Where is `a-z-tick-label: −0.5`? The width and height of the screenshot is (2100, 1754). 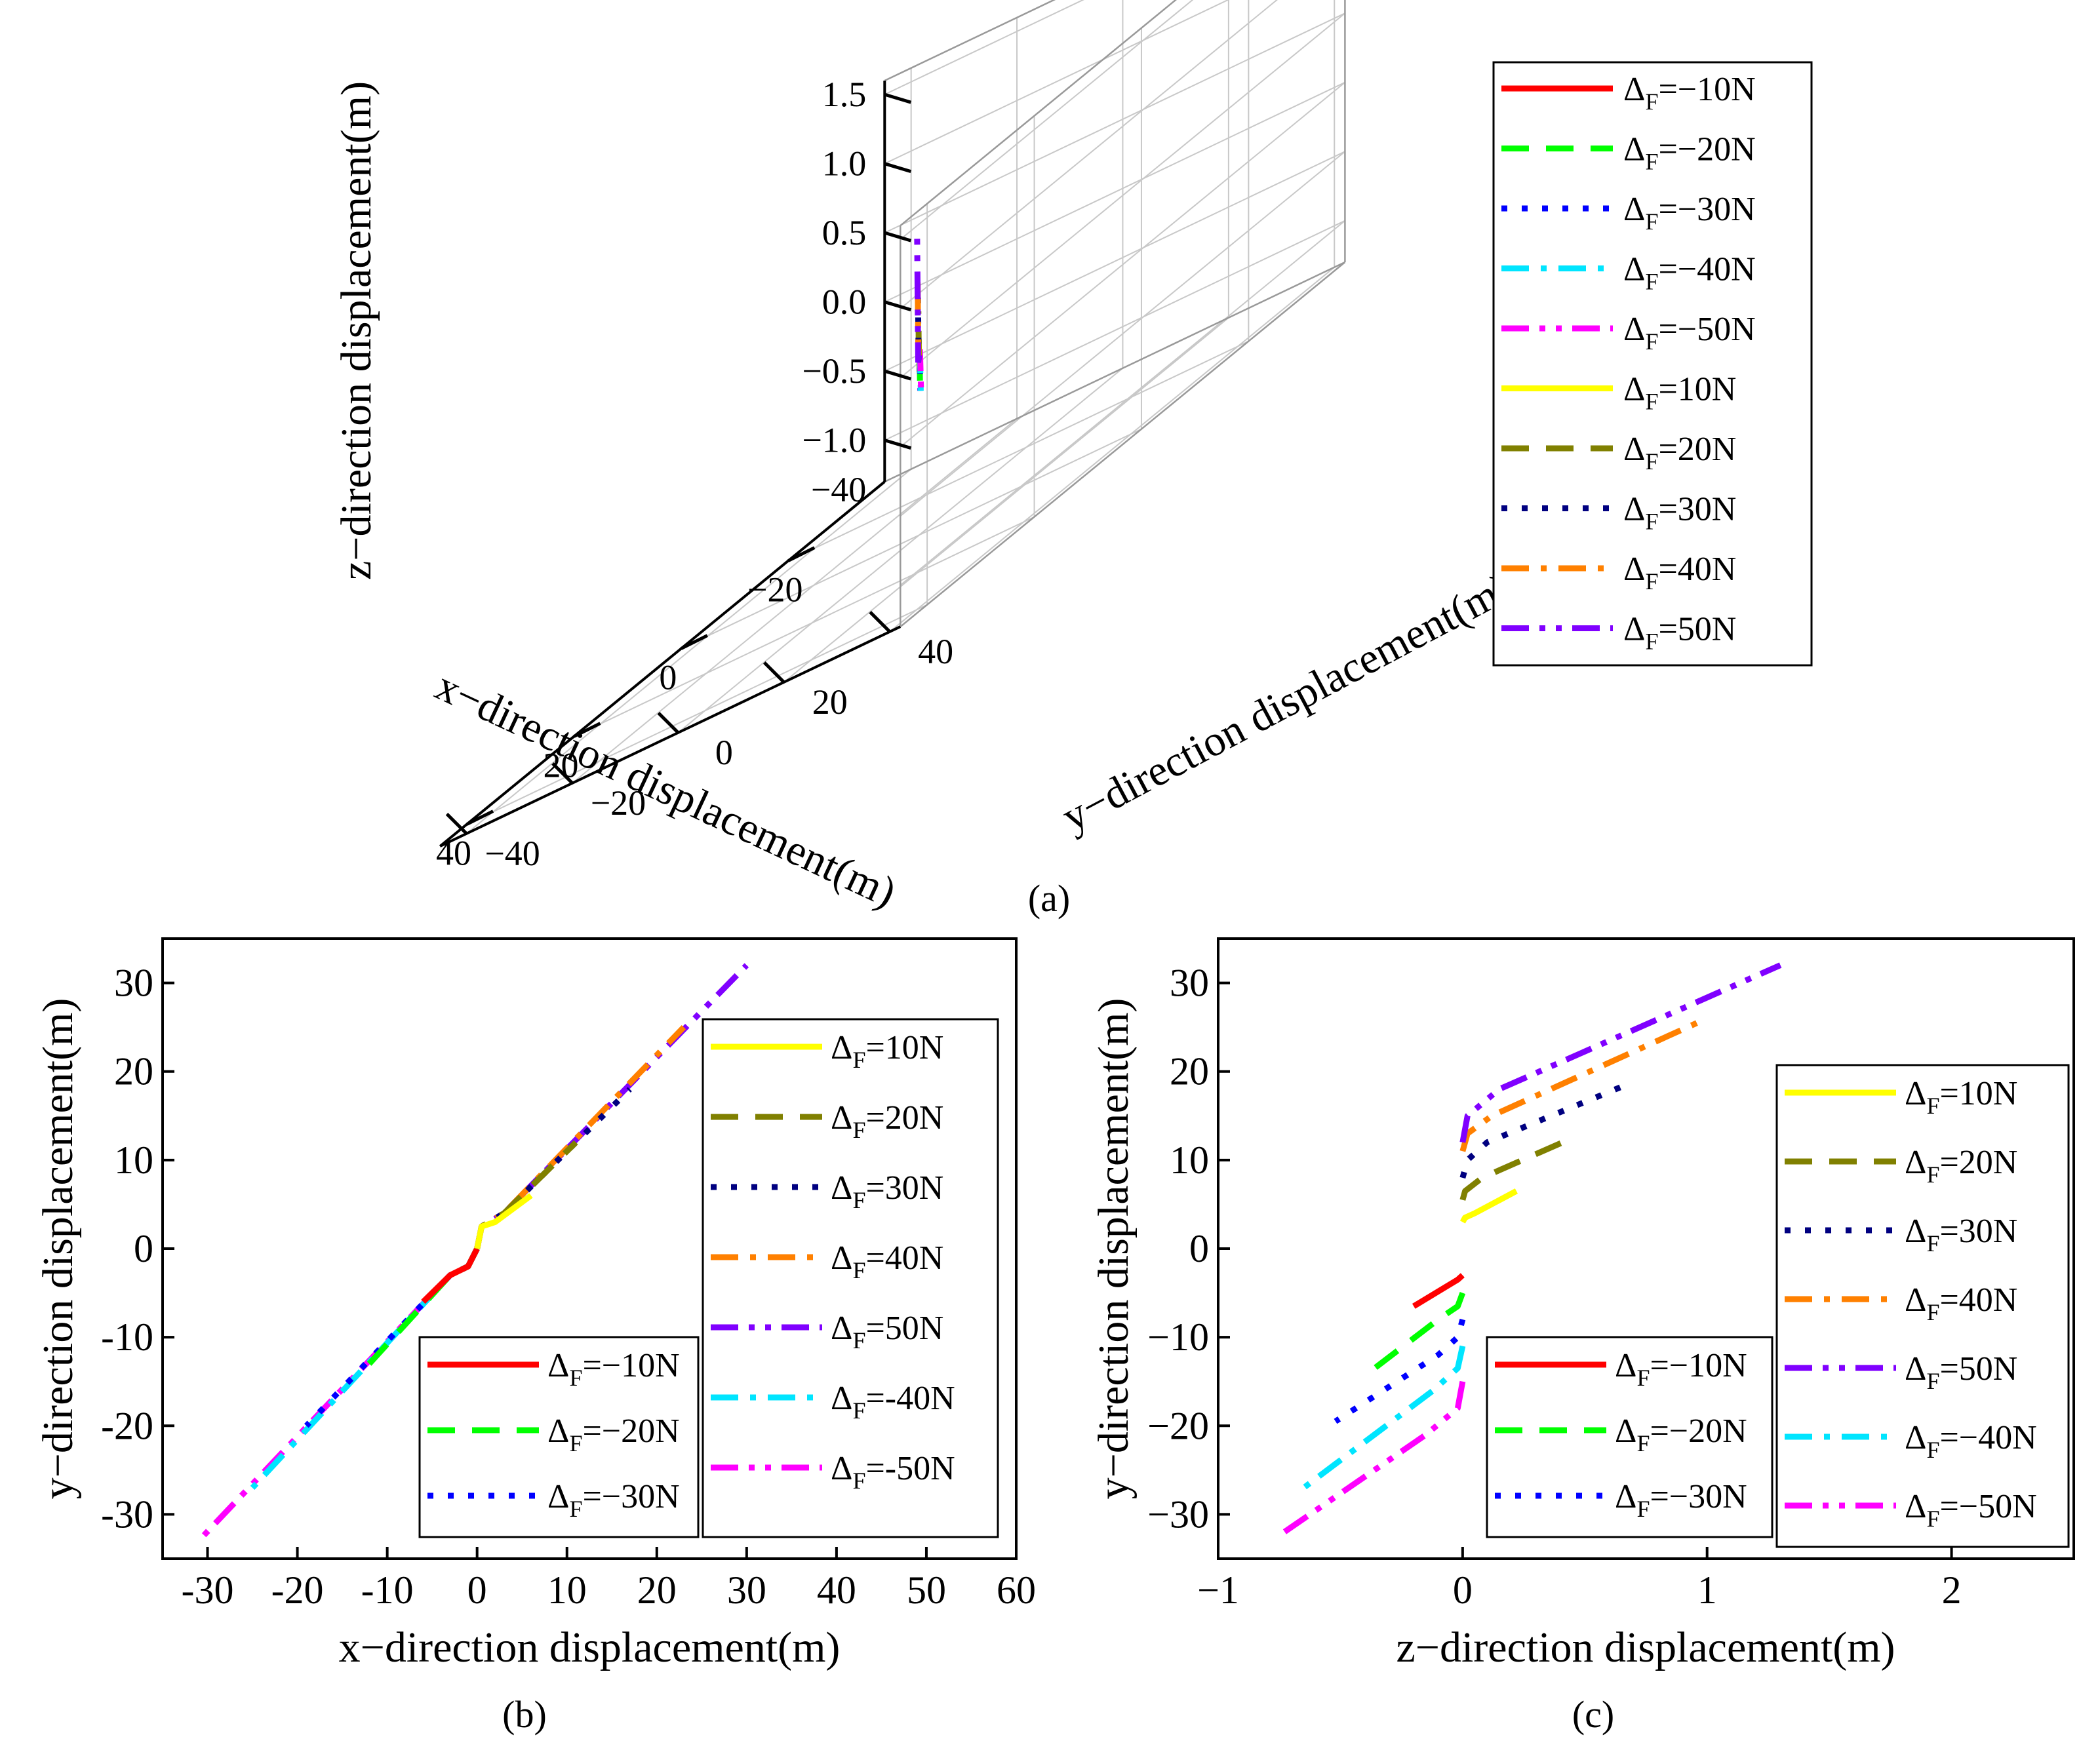
a-z-tick-label: −0.5 is located at coordinates (834, 371).